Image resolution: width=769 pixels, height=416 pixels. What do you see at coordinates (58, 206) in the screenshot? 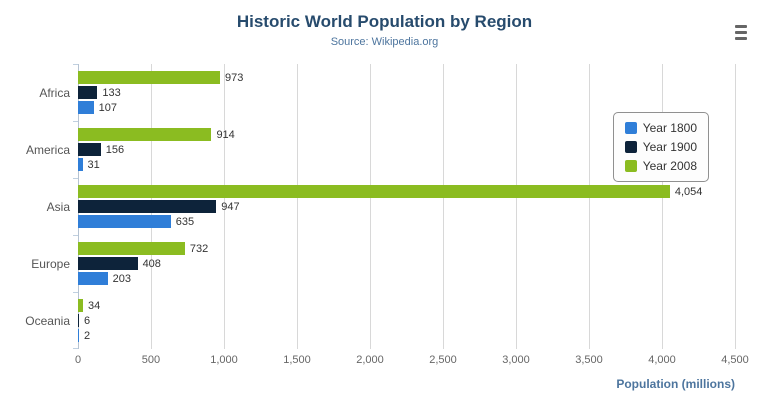
I see `category-label-asia: Asia` at bounding box center [58, 206].